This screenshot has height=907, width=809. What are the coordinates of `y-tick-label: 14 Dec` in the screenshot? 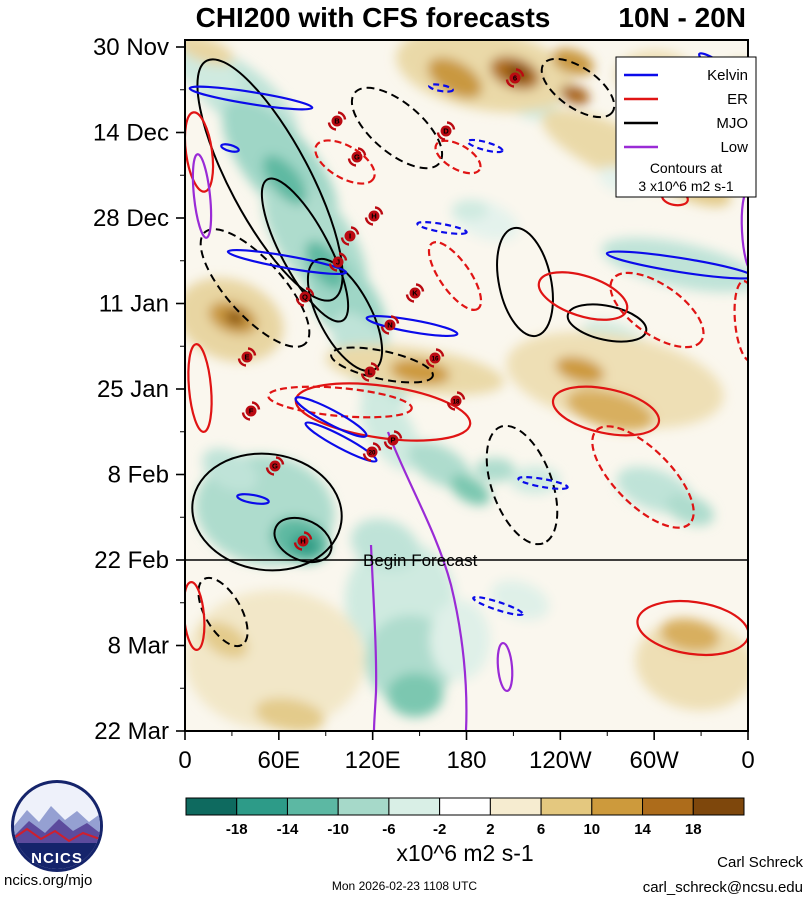 It's located at (131, 133).